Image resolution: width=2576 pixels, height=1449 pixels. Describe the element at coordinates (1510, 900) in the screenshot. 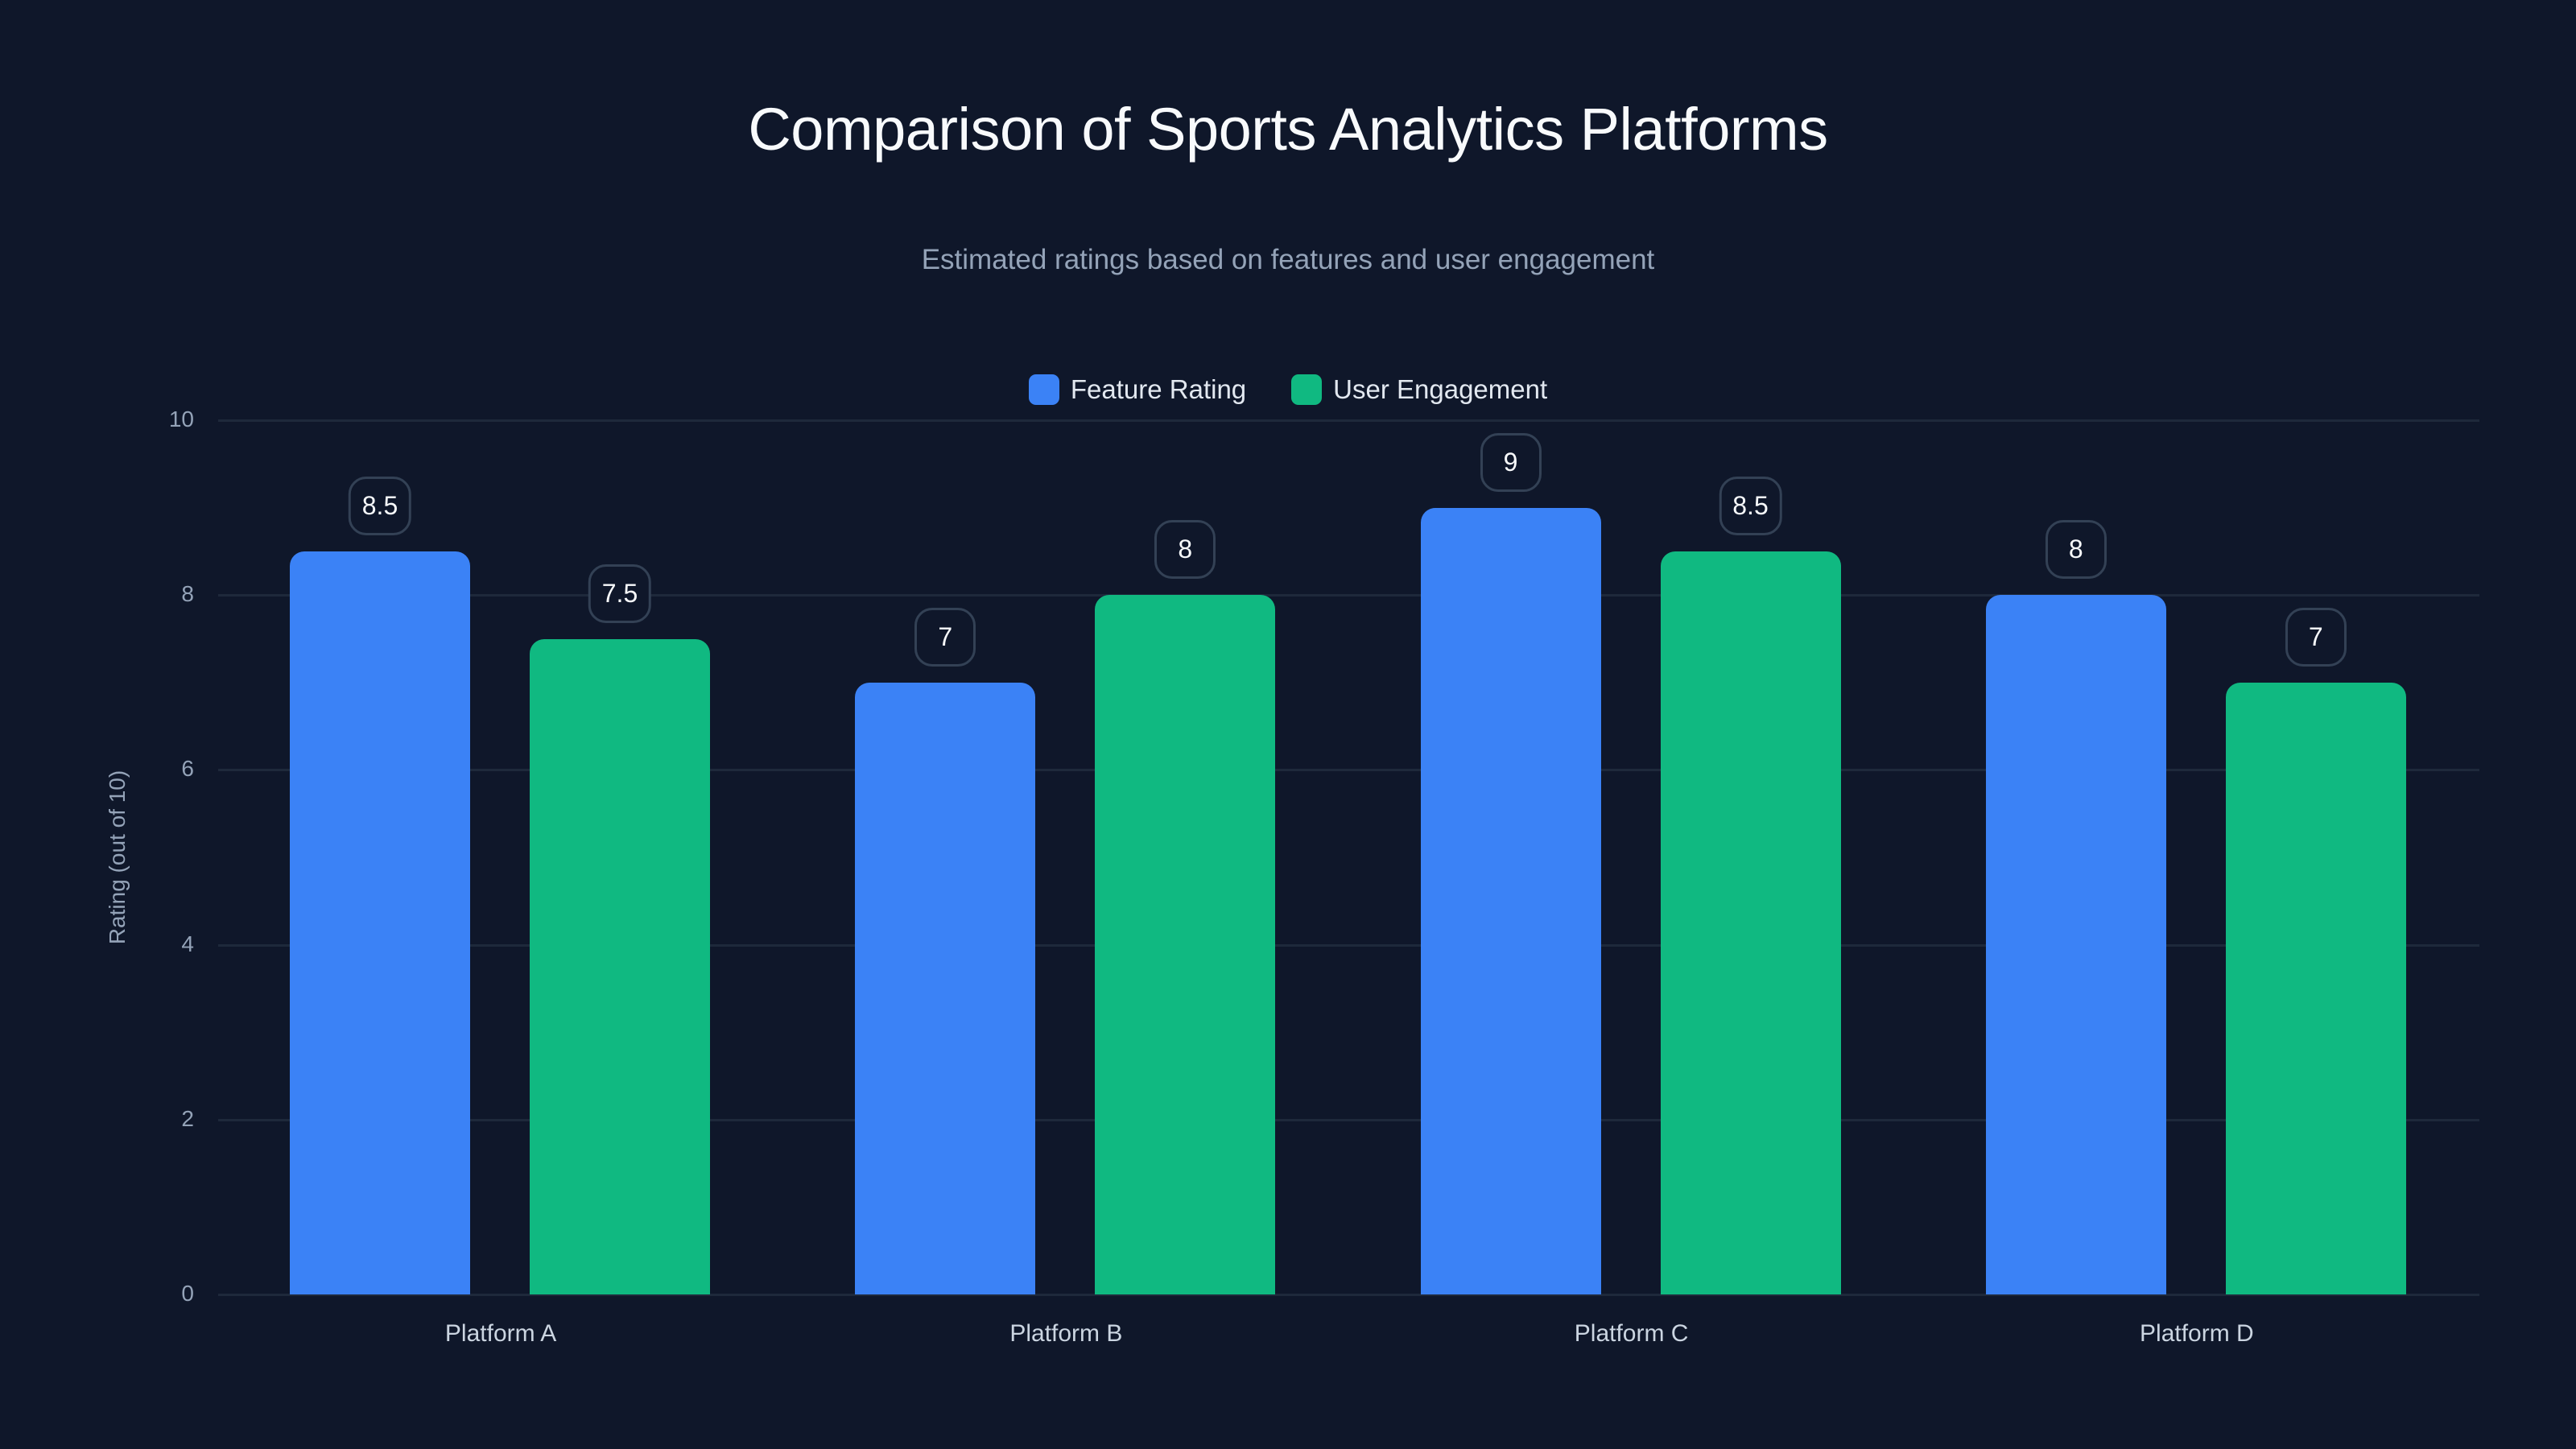

I see `bar-feature-rating-platform-c` at that location.